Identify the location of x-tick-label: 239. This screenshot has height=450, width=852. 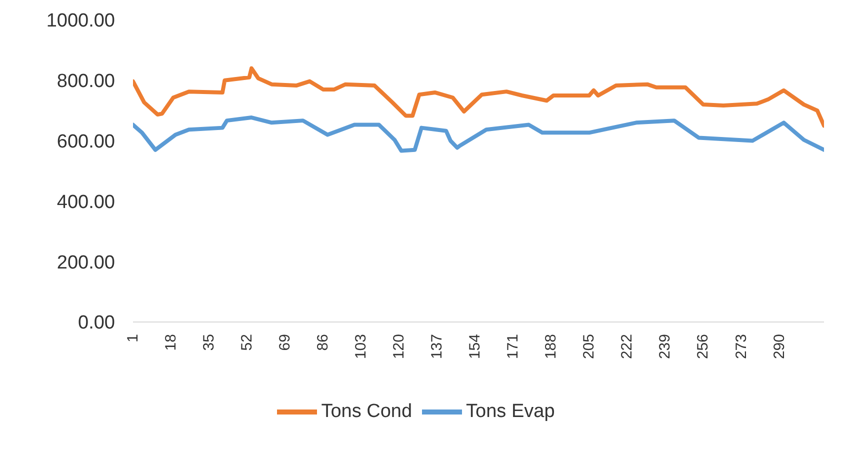
(665, 347).